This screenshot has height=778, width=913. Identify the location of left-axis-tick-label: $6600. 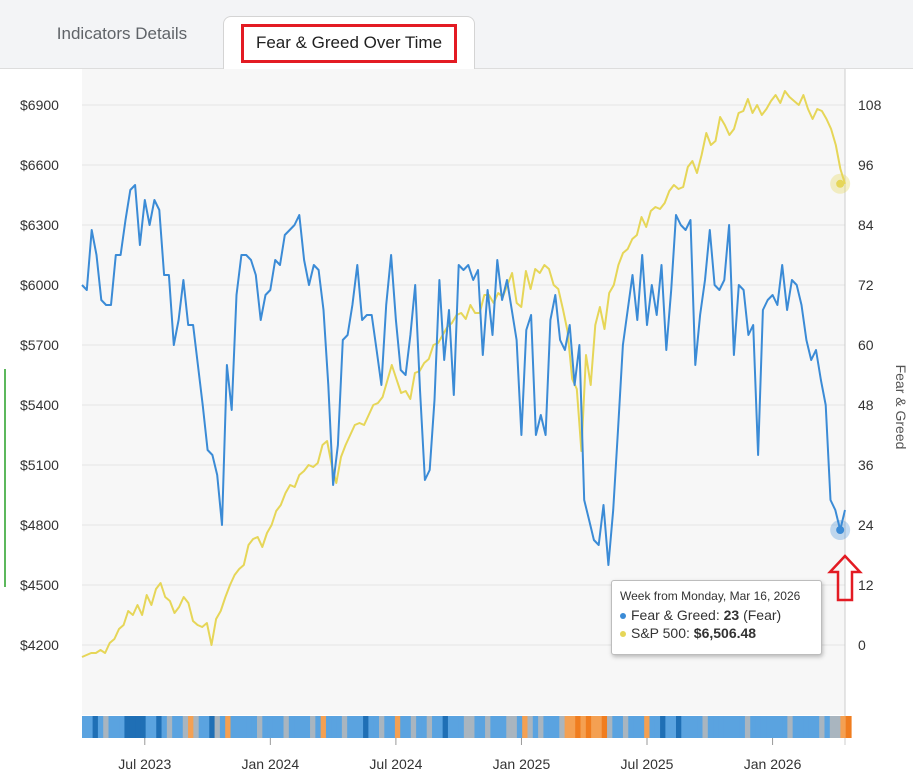
(39, 165).